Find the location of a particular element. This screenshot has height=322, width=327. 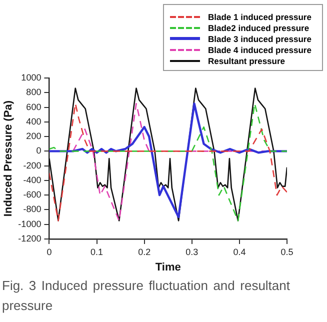

x-tick-label: 0.5 is located at coordinates (287, 251).